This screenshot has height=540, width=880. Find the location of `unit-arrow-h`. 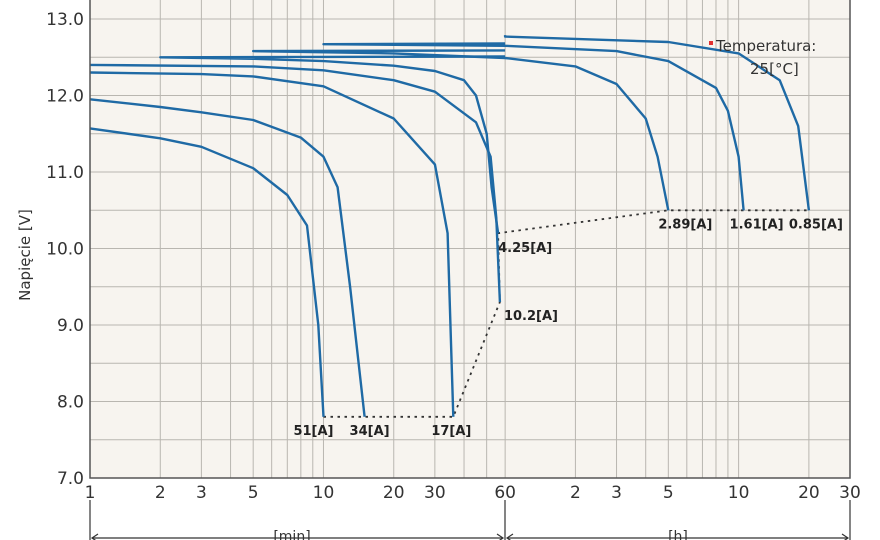

unit-arrow-h is located at coordinates (678, 520).